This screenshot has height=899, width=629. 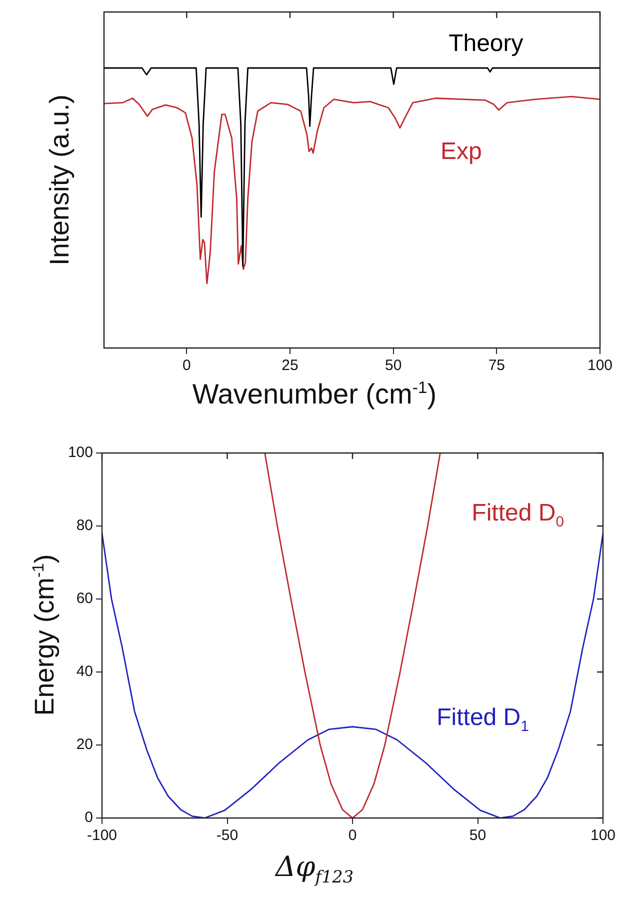 What do you see at coordinates (314, 394) in the screenshot?
I see `x-axis-title: Wavenumber (cm$^{-1}$)` at bounding box center [314, 394].